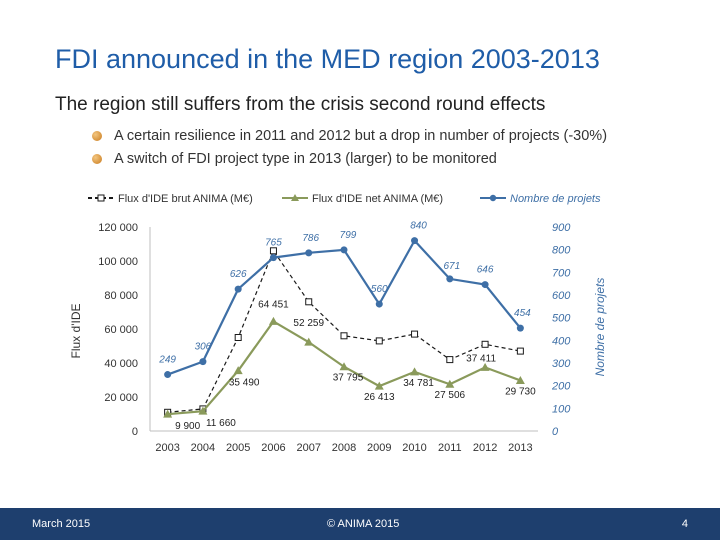 The height and width of the screenshot is (540, 720). Describe the element at coordinates (561, 228) in the screenshot. I see `y-right-tick-label: 900` at that location.